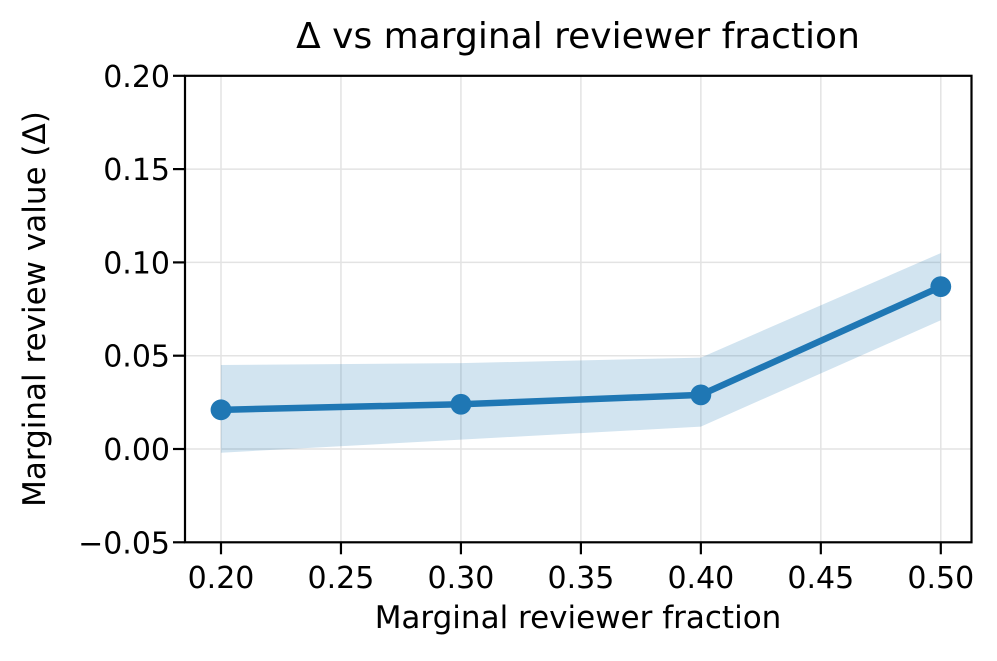 The image size is (997, 661). Describe the element at coordinates (136, 263) in the screenshot. I see `y-axis-tick-label: 0.10` at that location.